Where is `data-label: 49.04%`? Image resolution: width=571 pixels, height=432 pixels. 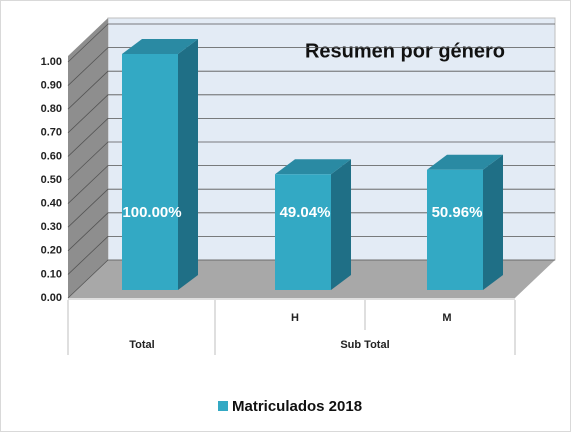 data-label: 49.04% is located at coordinates (305, 212).